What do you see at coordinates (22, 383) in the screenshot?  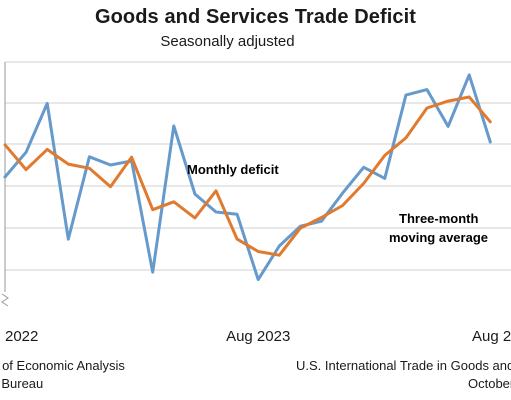 I see `source-left-line2: us Bureau` at bounding box center [22, 383].